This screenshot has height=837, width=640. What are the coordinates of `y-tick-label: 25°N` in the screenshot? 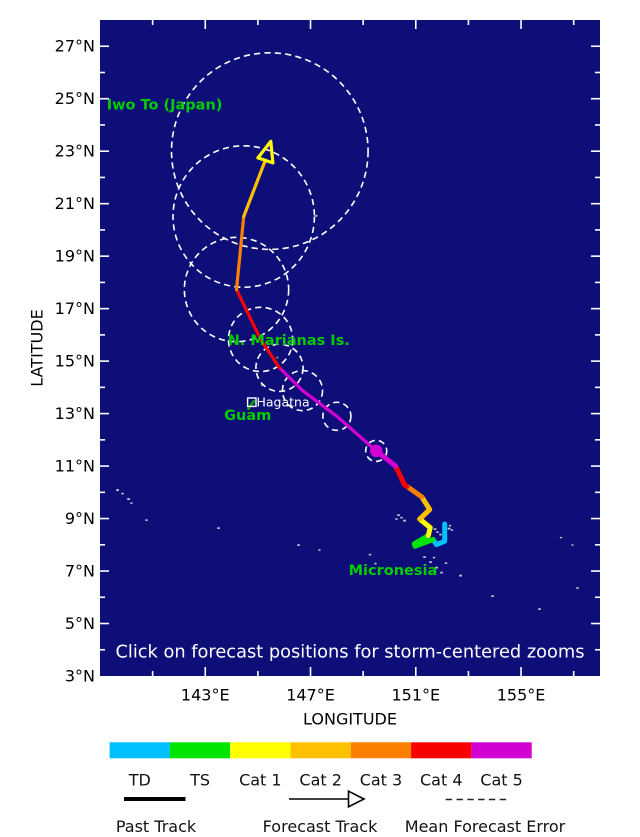 It's located at (75, 98).